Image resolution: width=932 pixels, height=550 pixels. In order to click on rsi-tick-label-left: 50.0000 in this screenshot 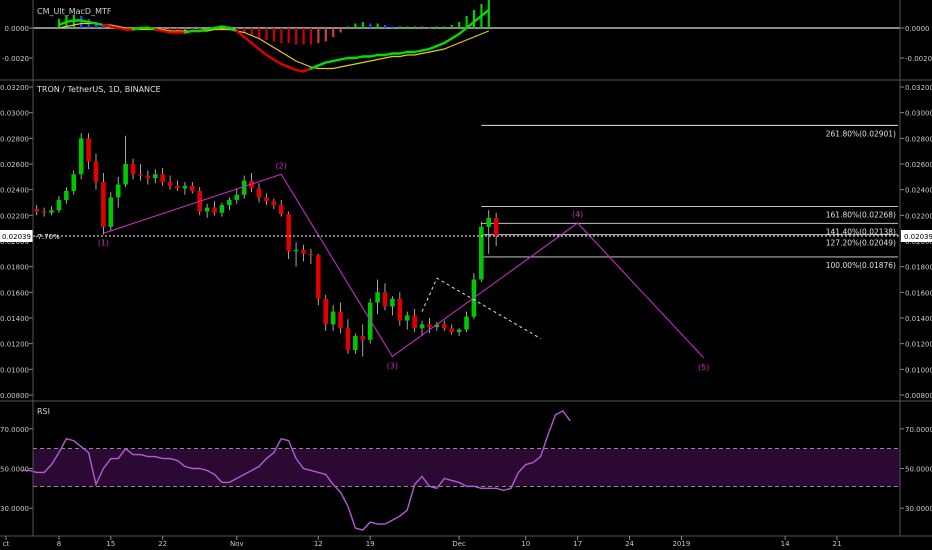, I will do `click(14, 470)`.